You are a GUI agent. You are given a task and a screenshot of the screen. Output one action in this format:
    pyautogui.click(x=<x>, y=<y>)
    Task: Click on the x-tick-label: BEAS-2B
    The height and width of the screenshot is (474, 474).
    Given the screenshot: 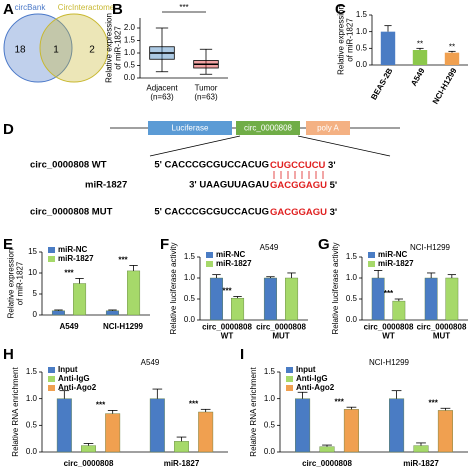 What is the action you would take?
    pyautogui.click(x=381, y=83)
    